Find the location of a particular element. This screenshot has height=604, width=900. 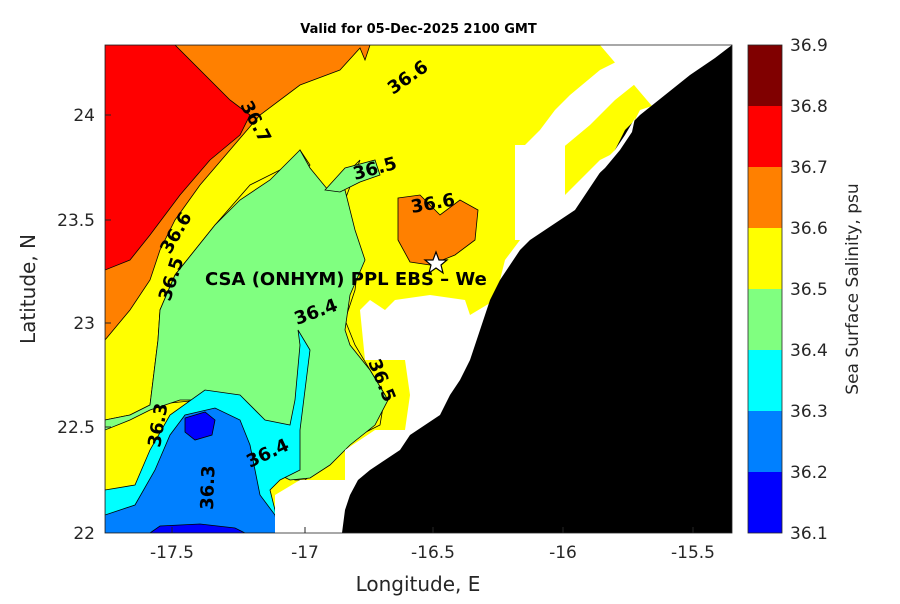

salinity-band-36-6-patch is located at coordinates (438, 230).